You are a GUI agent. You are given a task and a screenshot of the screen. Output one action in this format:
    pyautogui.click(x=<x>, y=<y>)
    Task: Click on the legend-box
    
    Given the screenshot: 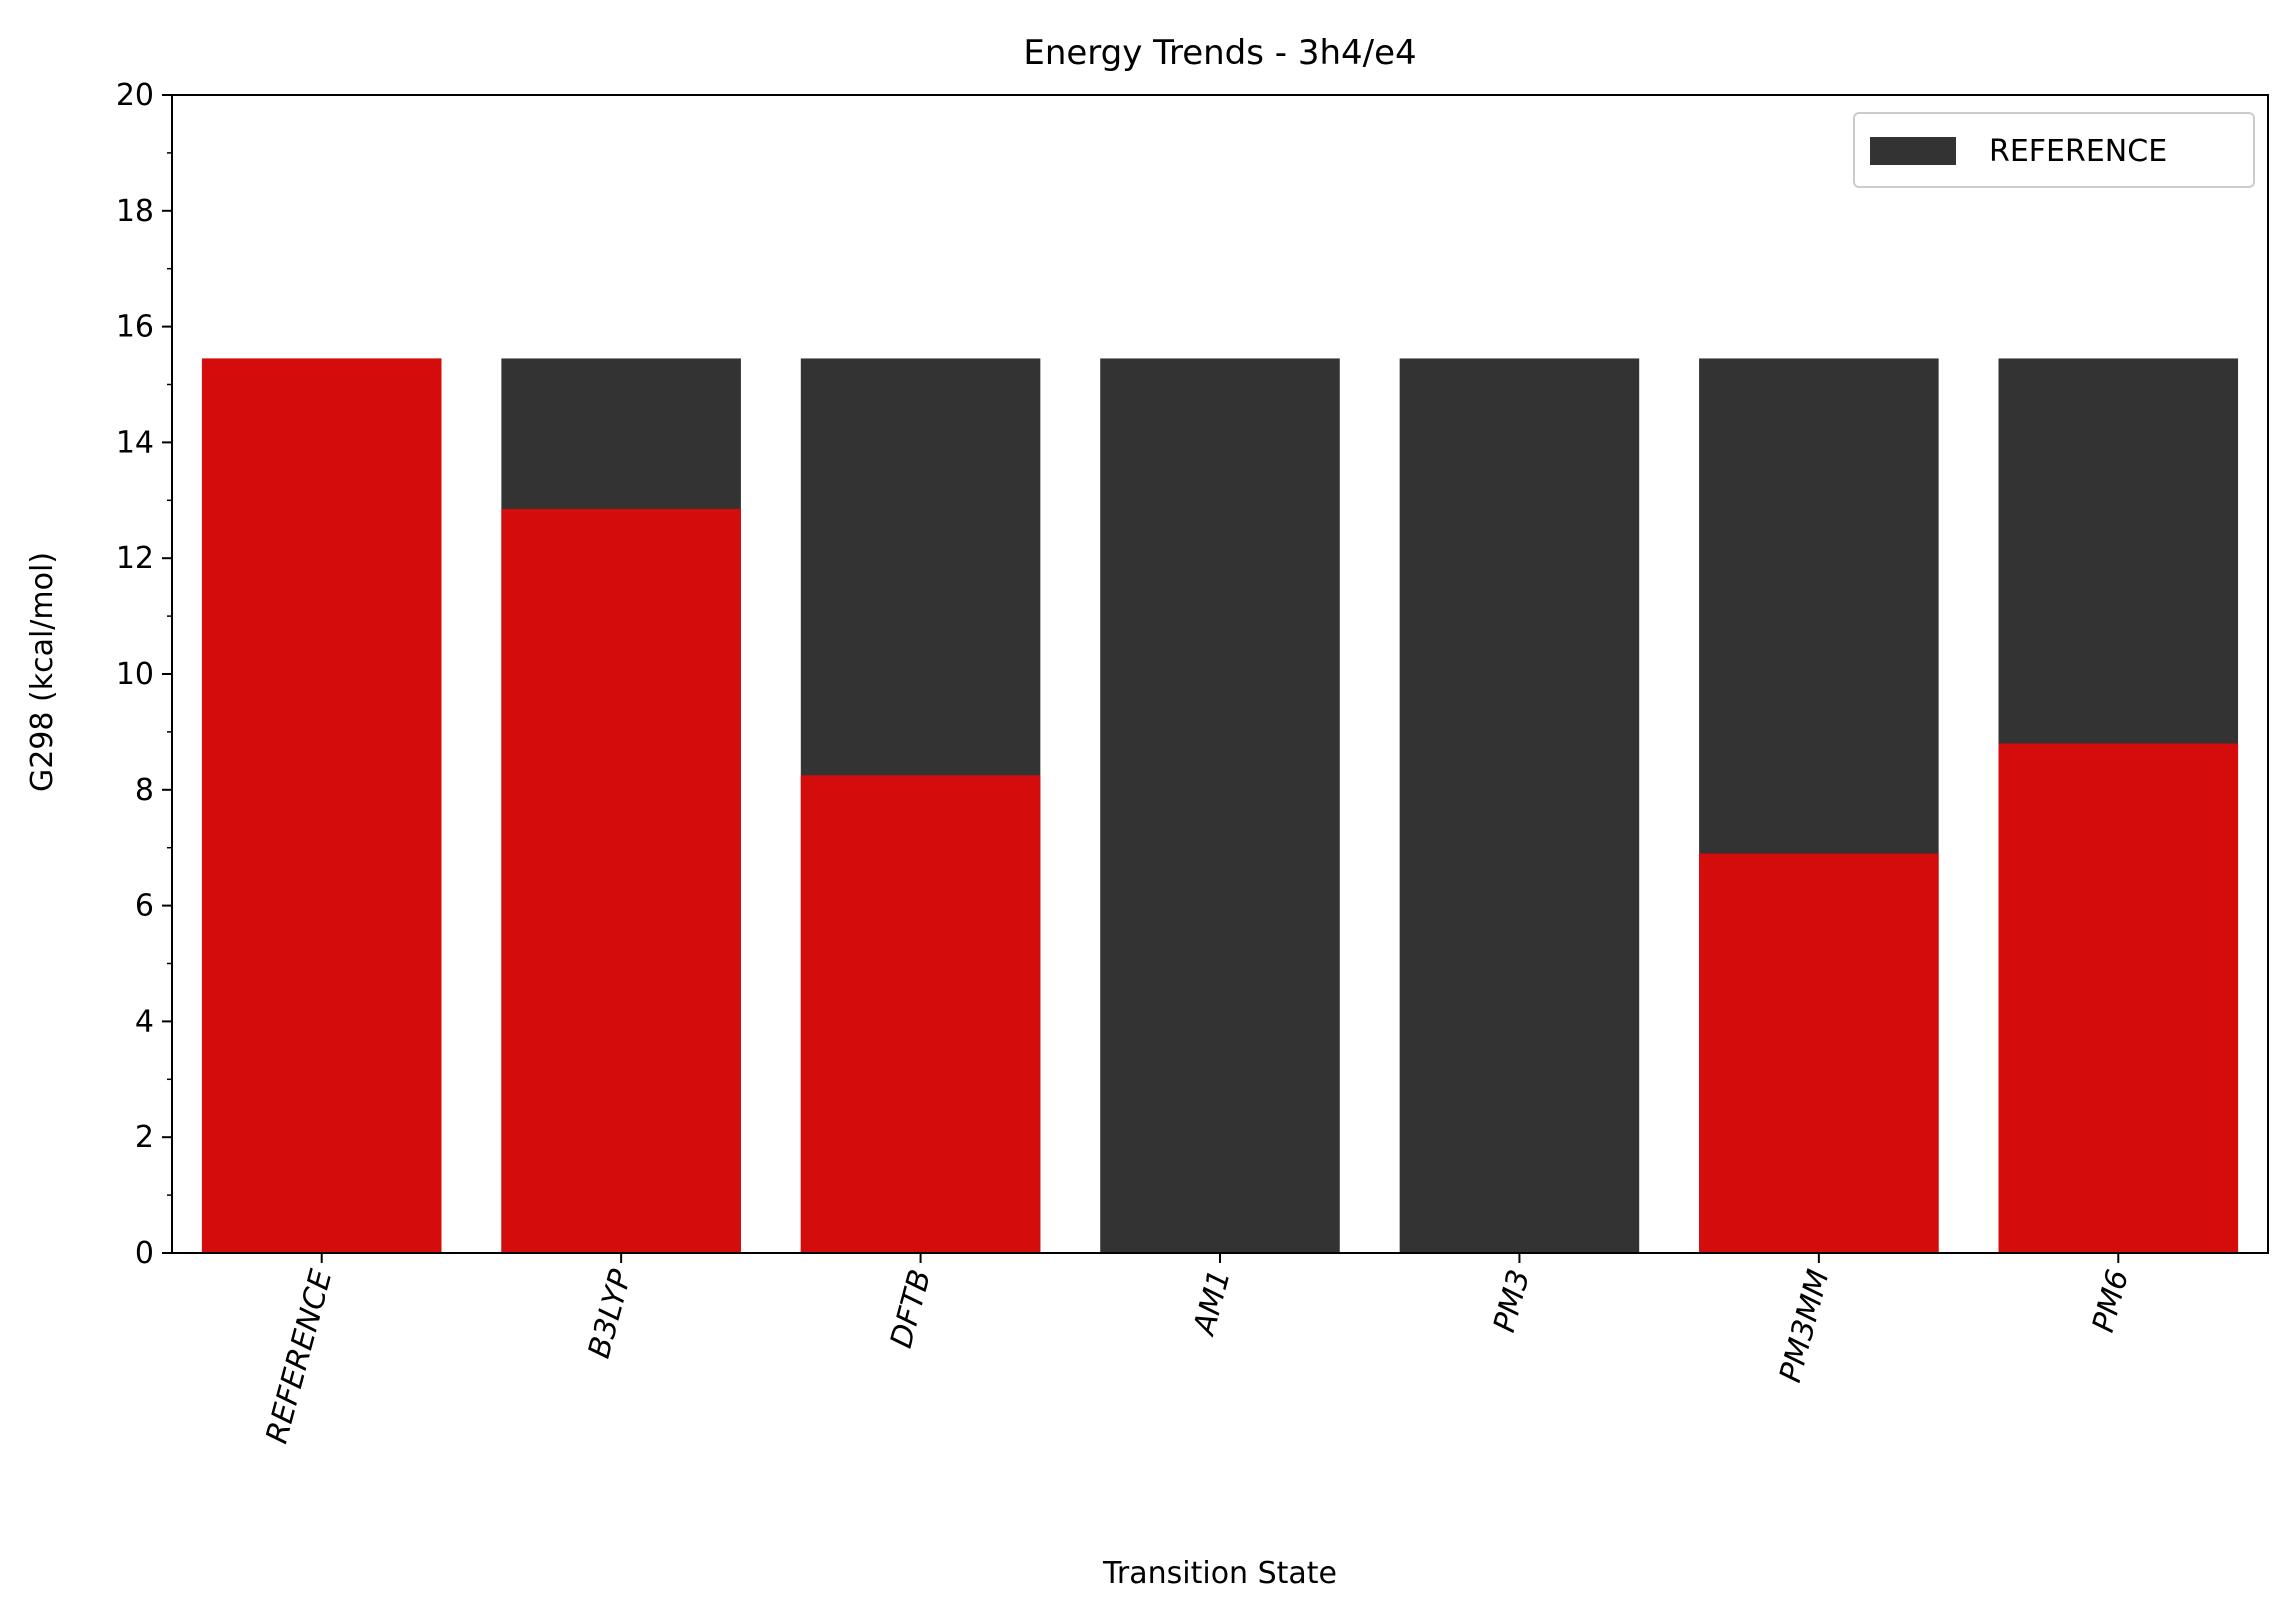 What is the action you would take?
    pyautogui.click(x=2054, y=150)
    